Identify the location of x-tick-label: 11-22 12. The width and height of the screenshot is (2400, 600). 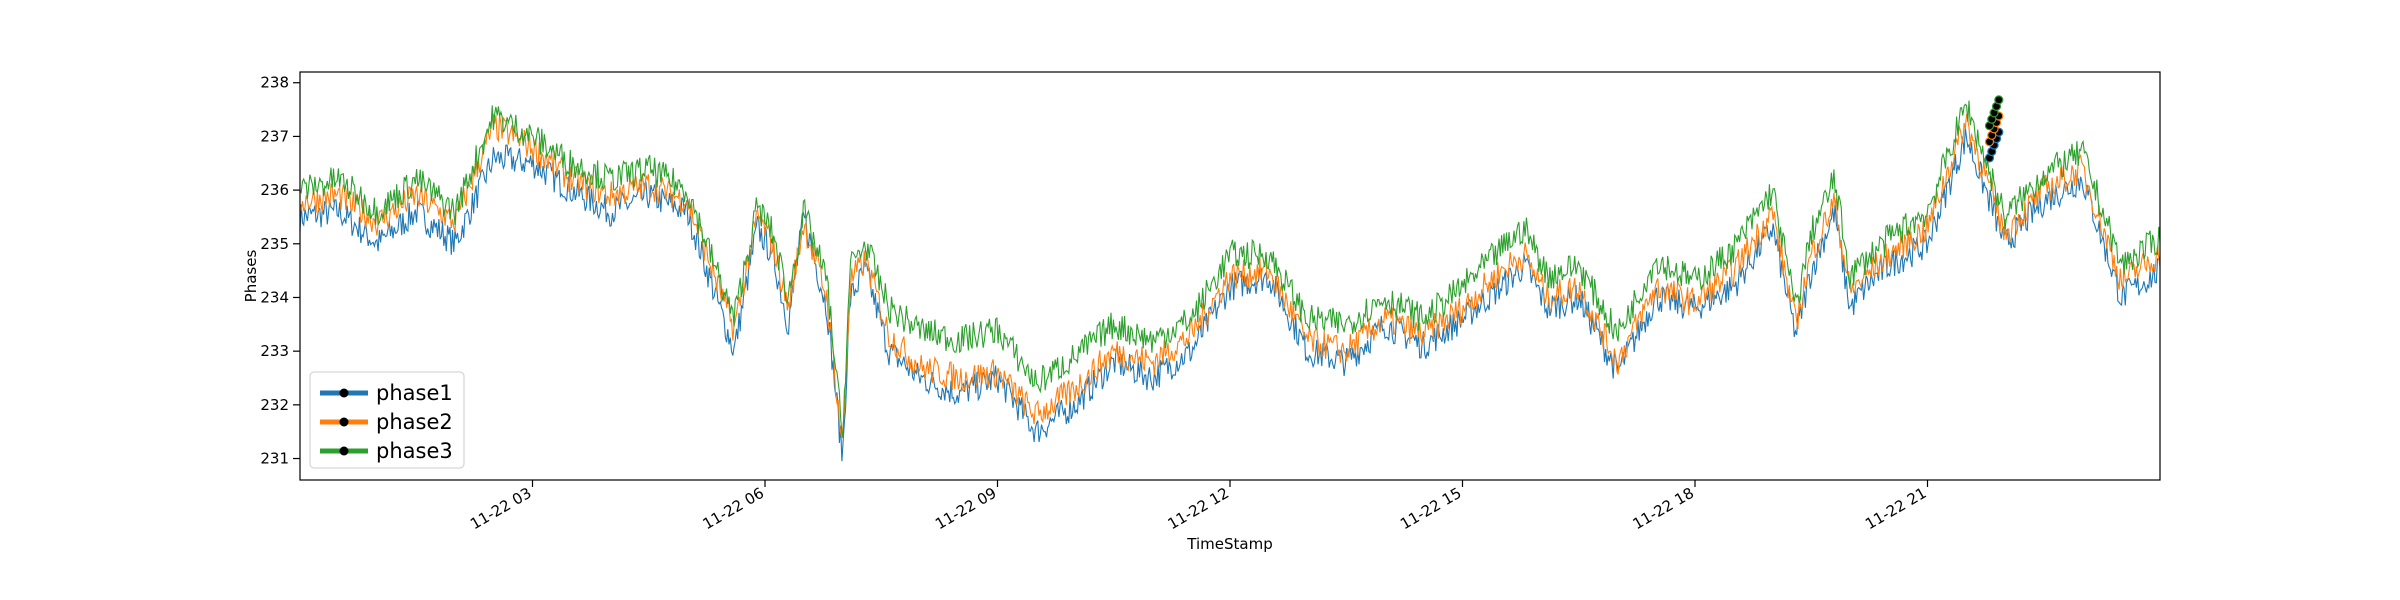
(1198, 508).